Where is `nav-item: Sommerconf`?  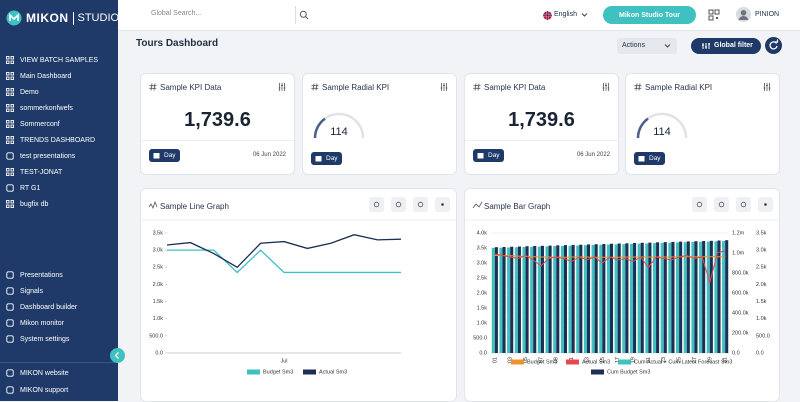 nav-item: Sommerconf is located at coordinates (33, 124).